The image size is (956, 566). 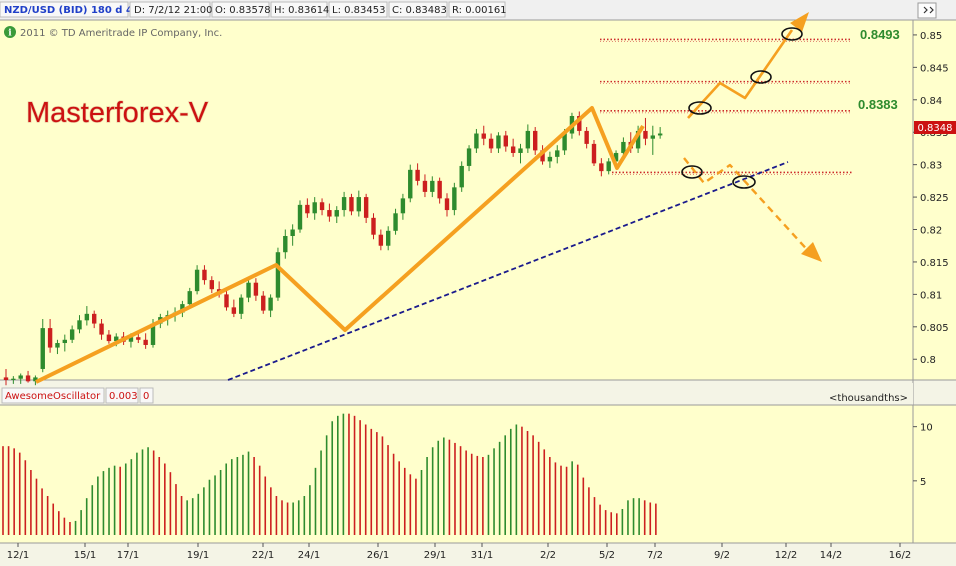 I want to click on bearish-projection, so click(x=748, y=206).